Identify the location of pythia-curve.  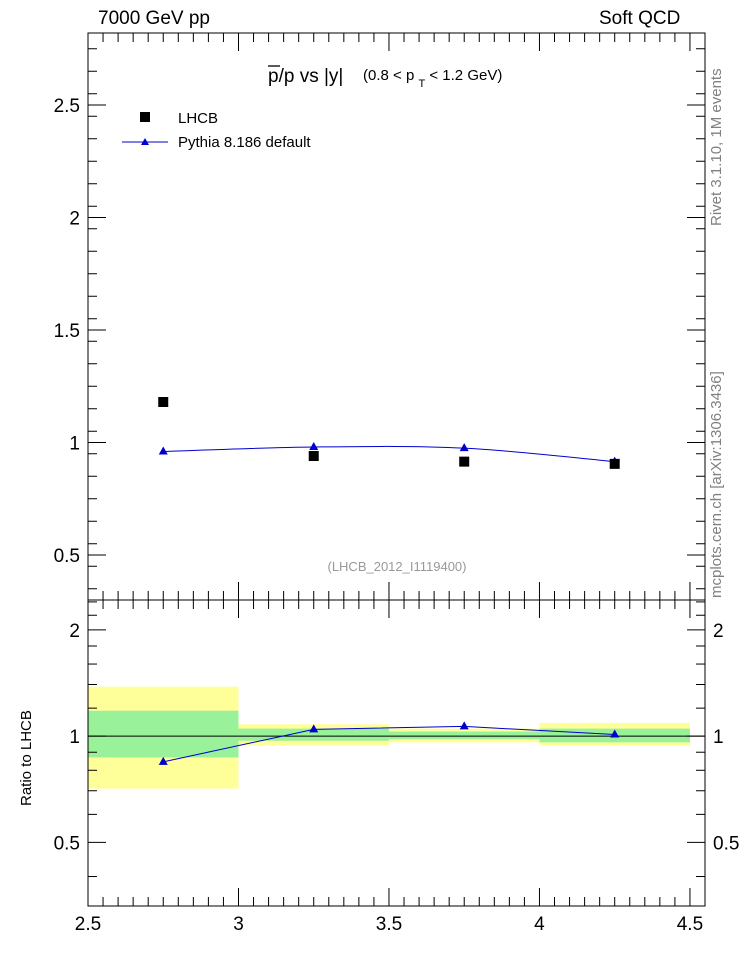
(389, 454).